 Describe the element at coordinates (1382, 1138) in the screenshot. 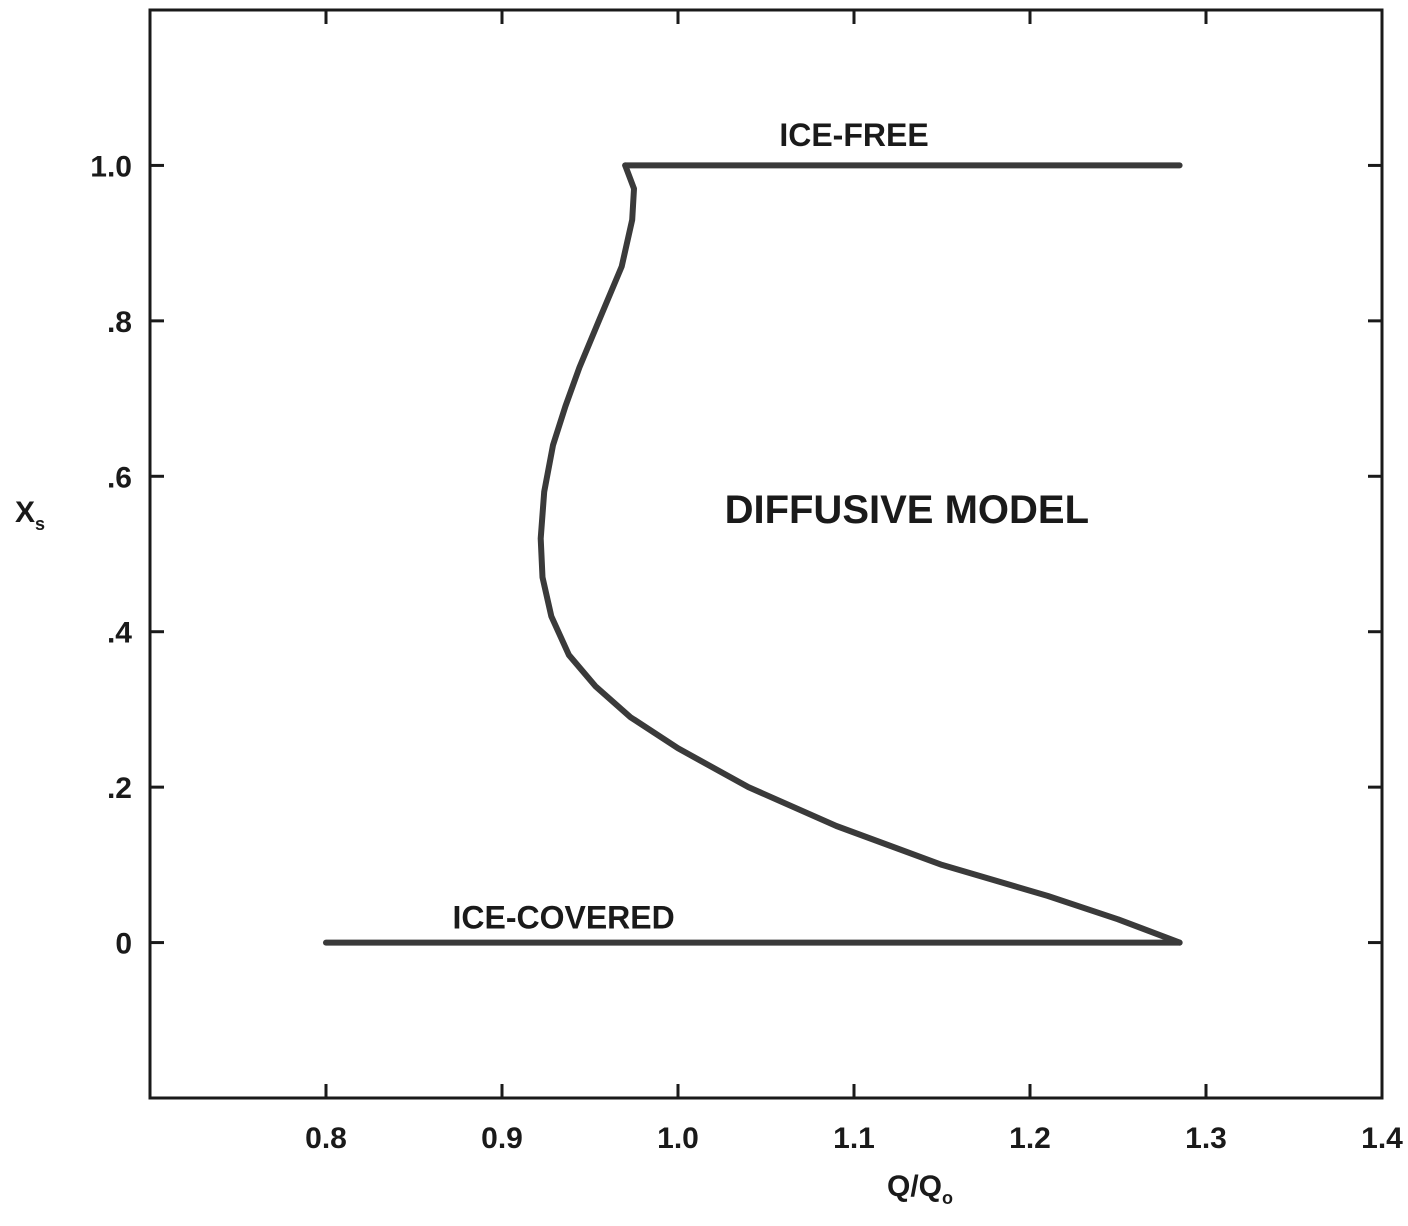

I see `x-tick-label: 1.4` at that location.